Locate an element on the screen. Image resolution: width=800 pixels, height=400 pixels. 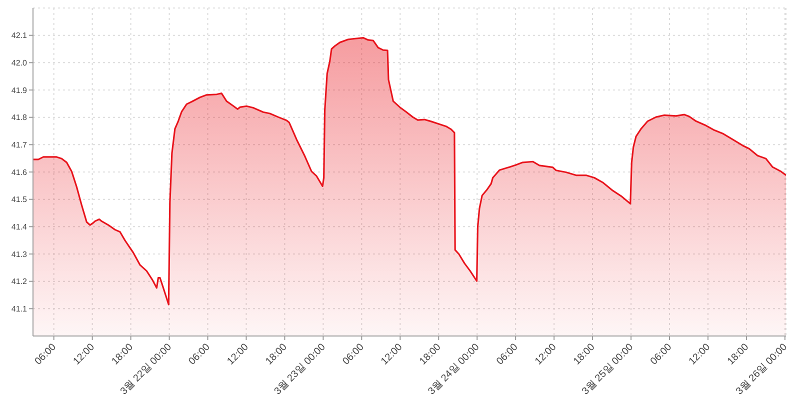
y-tick-label: 41.7 is located at coordinates (19, 145).